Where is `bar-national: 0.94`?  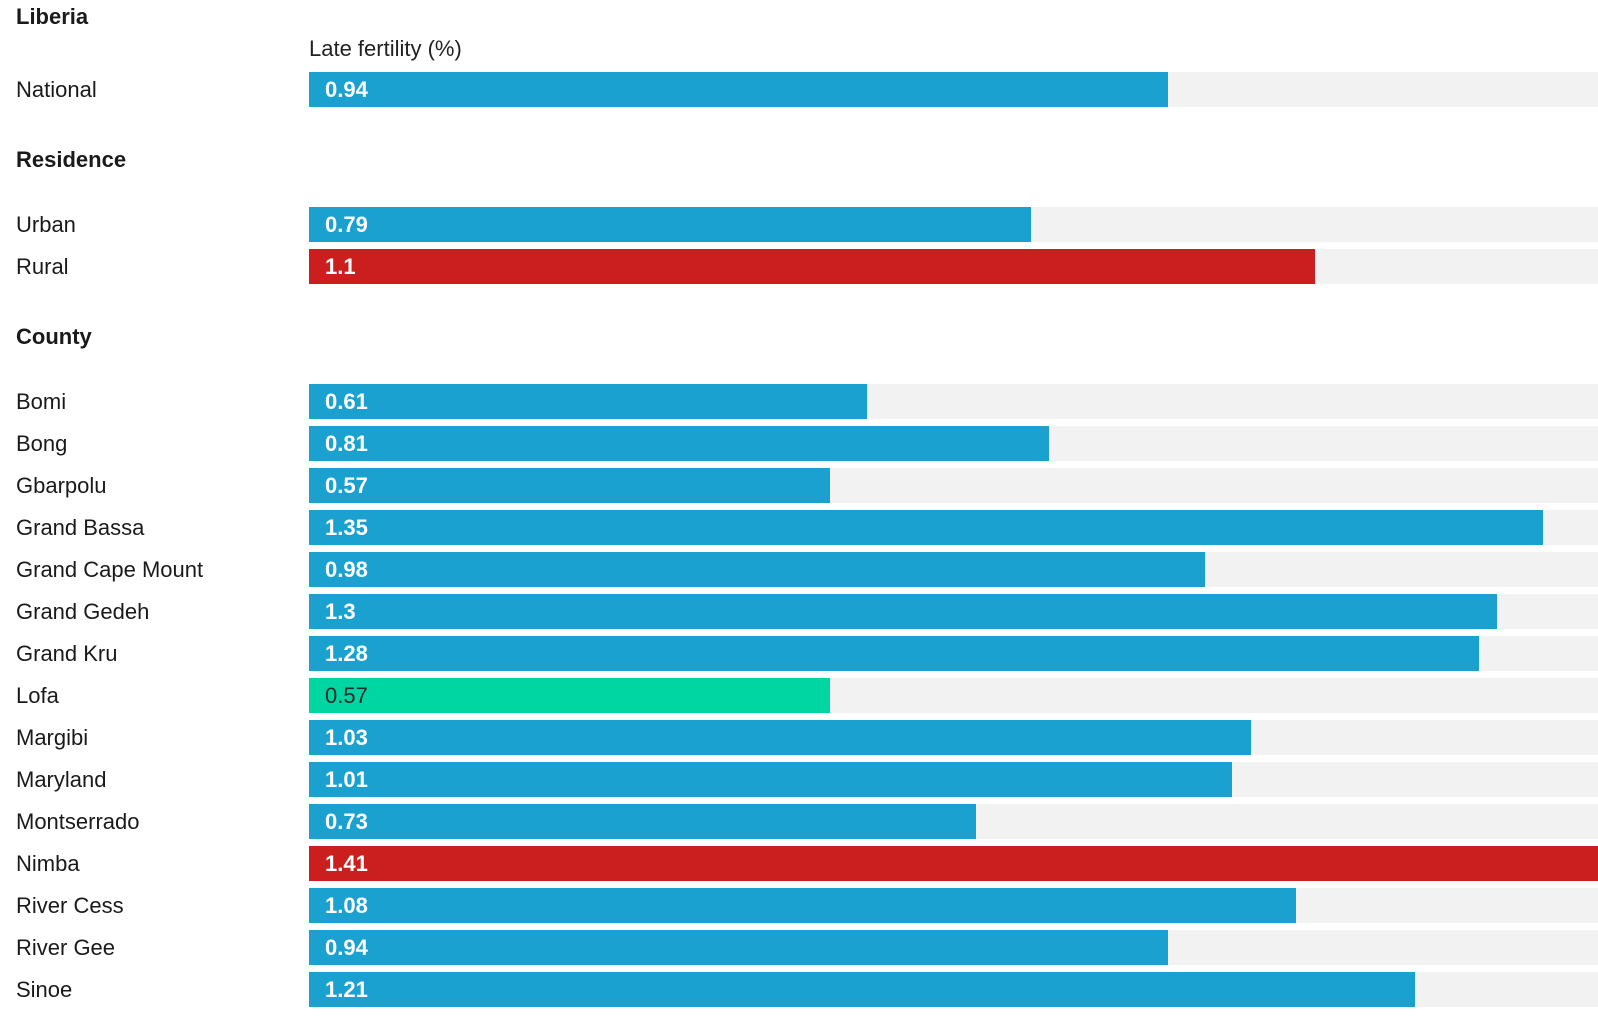
bar-national: 0.94 is located at coordinates (739, 89).